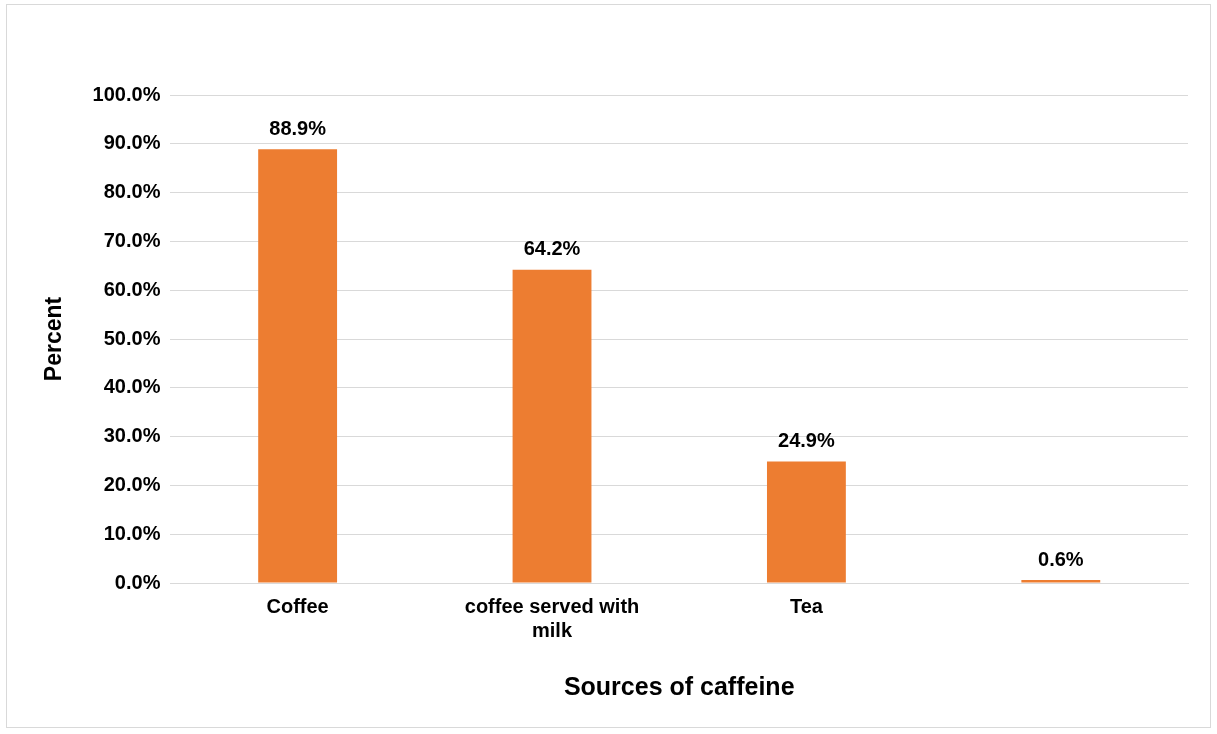 This screenshot has width=1217, height=734. Describe the element at coordinates (132, 191) in the screenshot. I see `y-tick-label: 80.0%` at that location.